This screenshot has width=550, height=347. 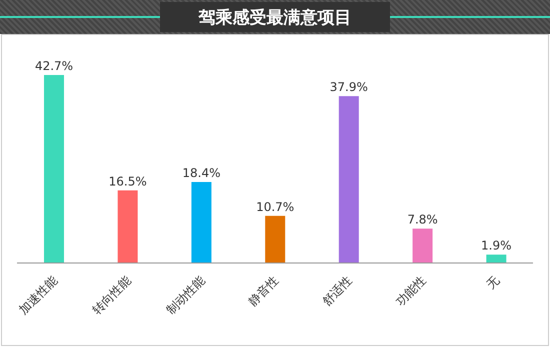 What do you see at coordinates (411, 291) in the screenshot?
I see `x-tick-label: 功能性` at bounding box center [411, 291].